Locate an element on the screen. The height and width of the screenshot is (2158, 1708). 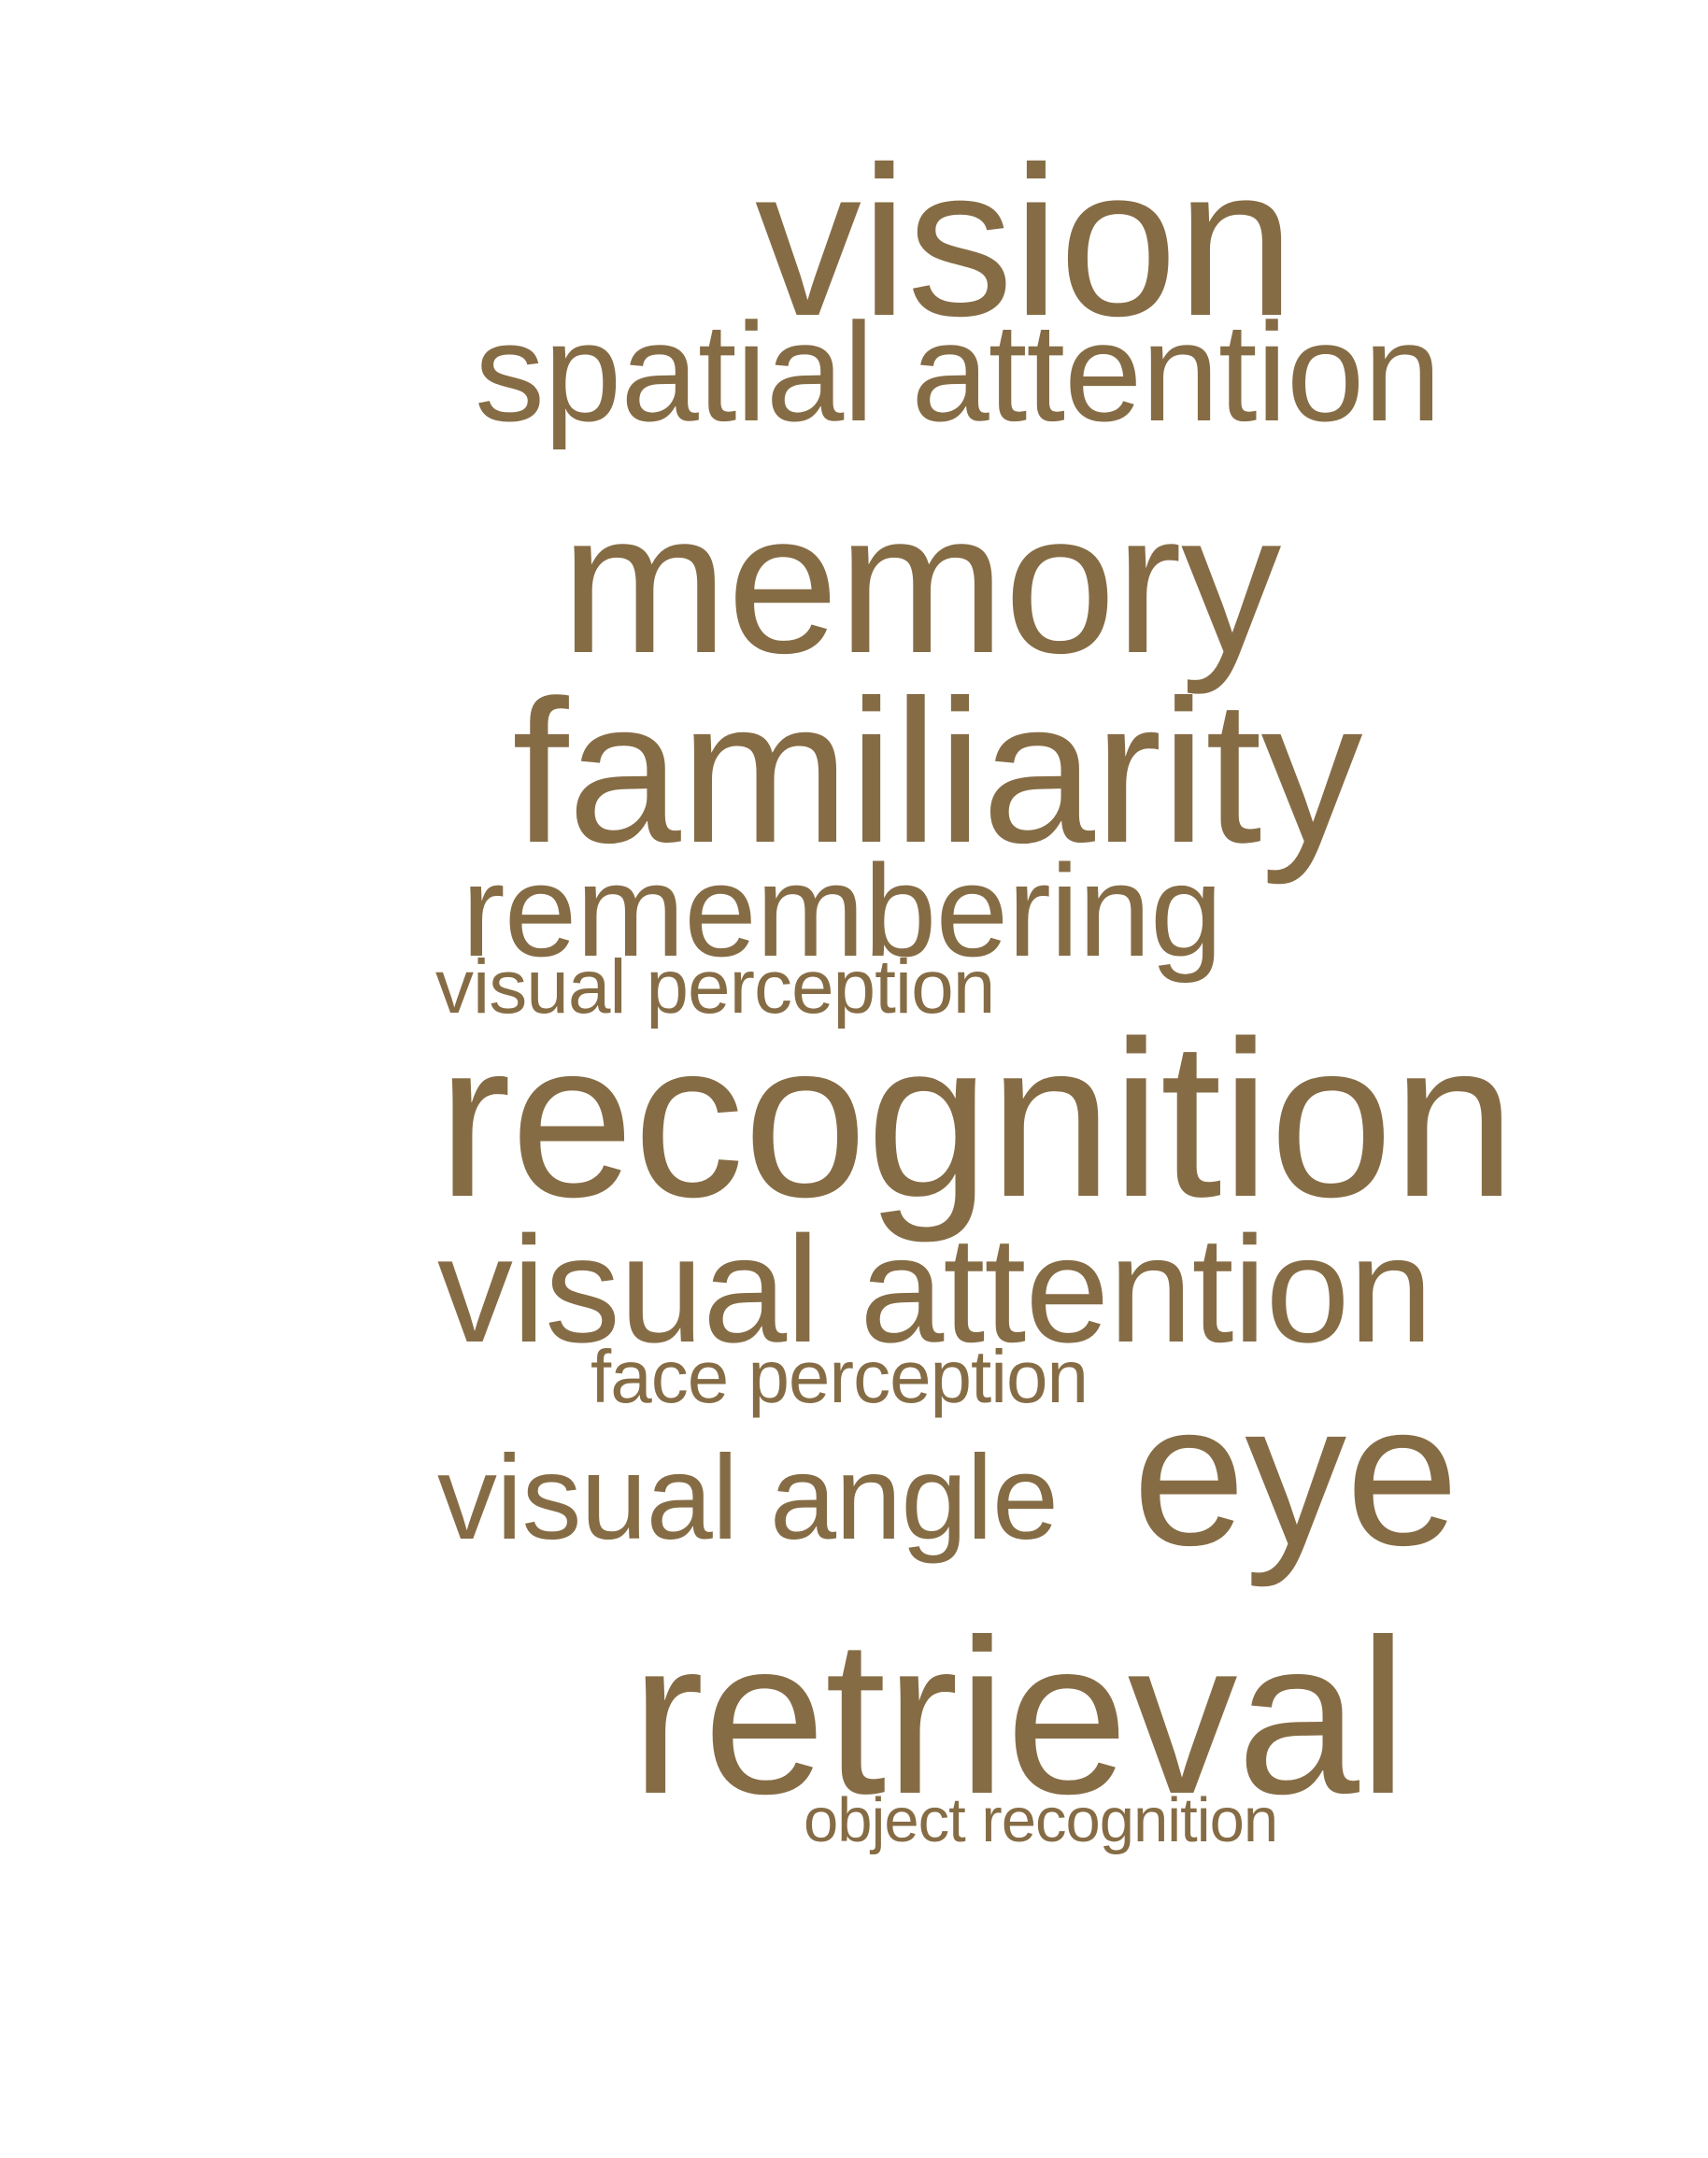
word-memory: memory is located at coordinates (921, 582).